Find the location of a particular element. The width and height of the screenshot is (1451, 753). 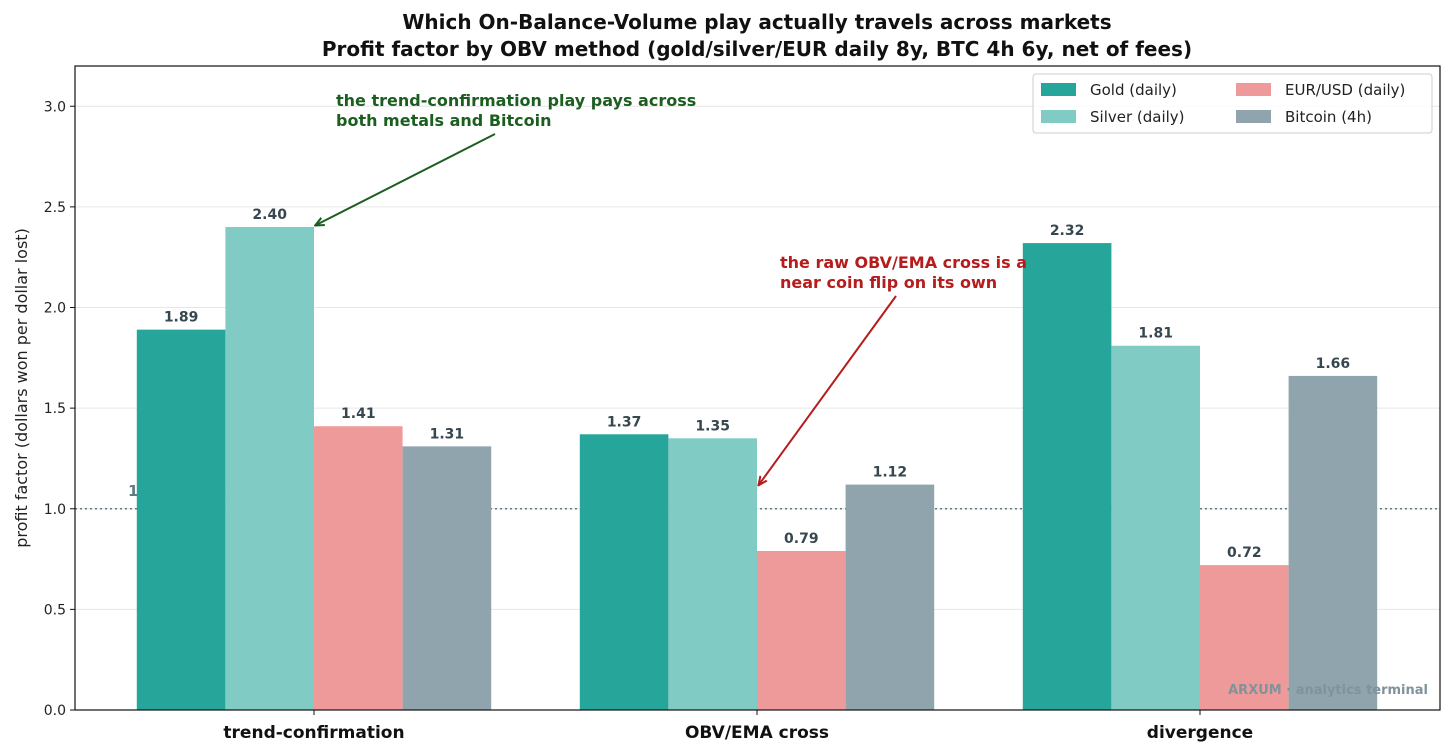

legend-label: Gold (daily) is located at coordinates (1133, 90).